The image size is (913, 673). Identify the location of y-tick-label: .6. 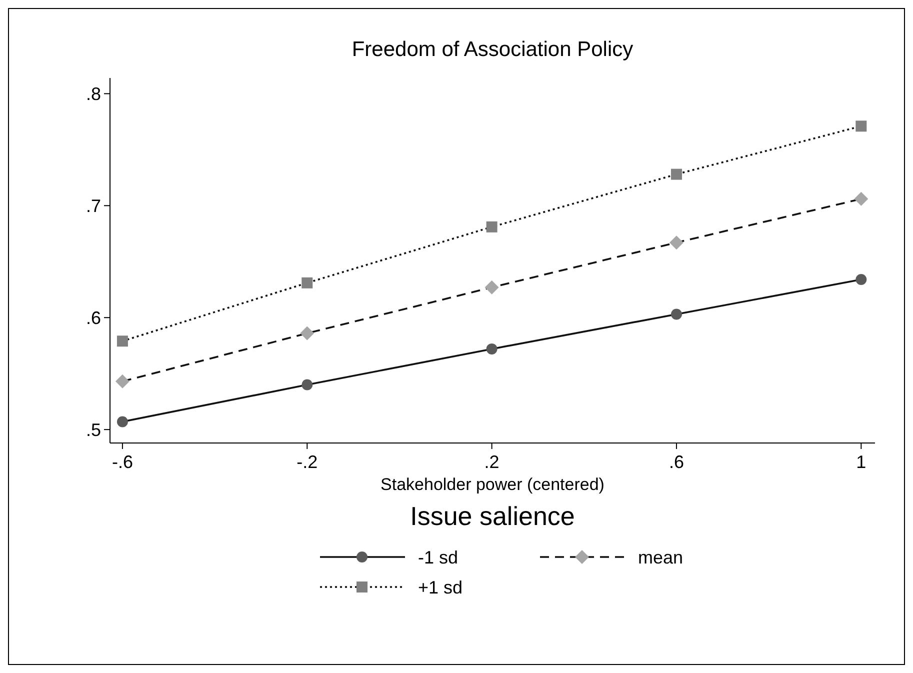
(93, 318).